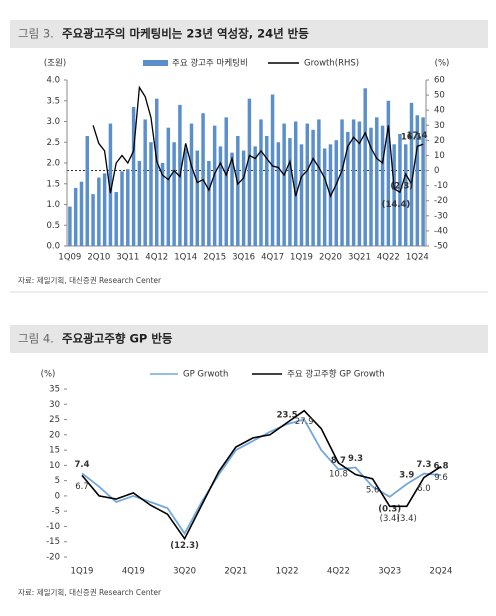  Describe the element at coordinates (330, 258) in the screenshot. I see `x-tick-label: 2Q20` at that location.